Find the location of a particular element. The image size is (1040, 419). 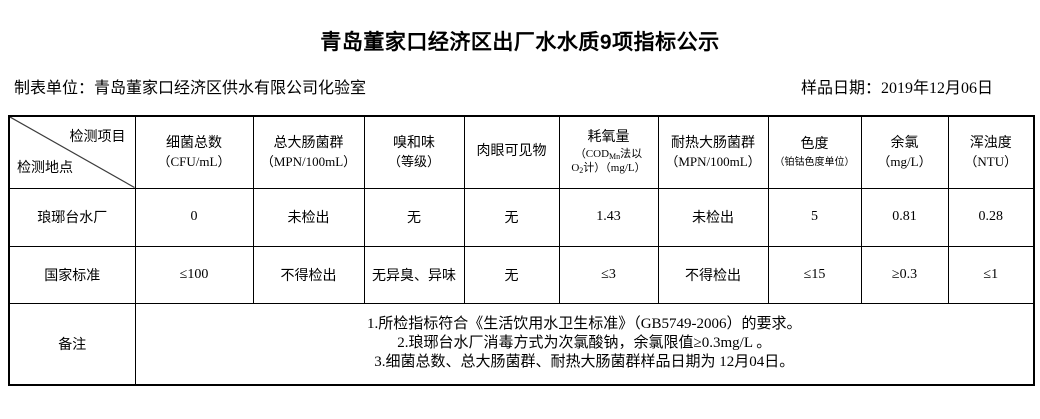

remark-note-1: 1.所检指标符合《生活饮用水卫生标准》（GB5749-2006）的要求。 is located at coordinates (584, 324).